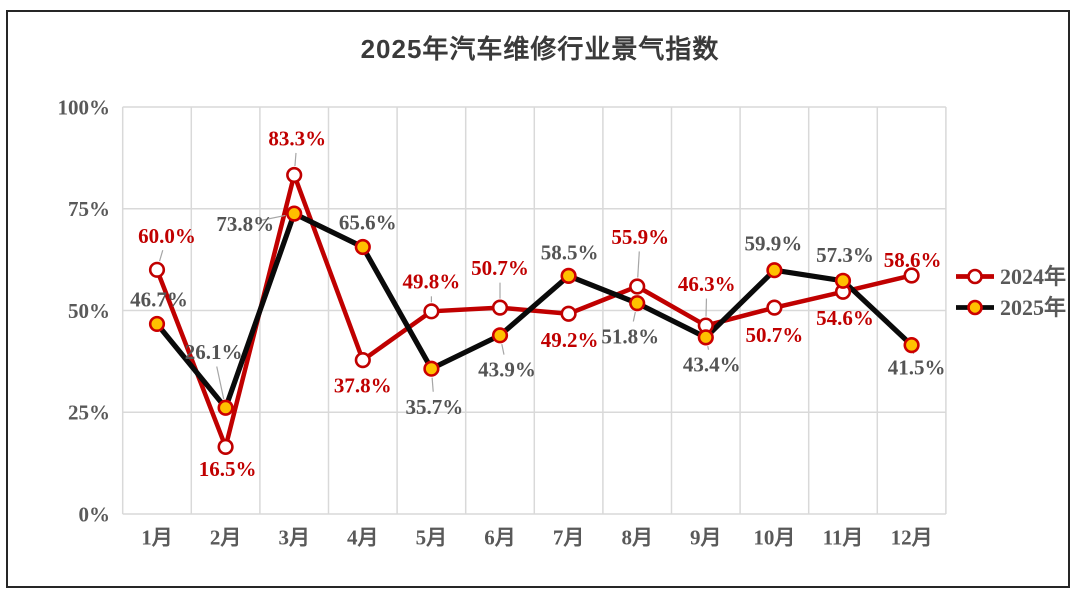  What do you see at coordinates (432, 282) in the screenshot?
I see `data-label-0-4: 49.8%` at bounding box center [432, 282].